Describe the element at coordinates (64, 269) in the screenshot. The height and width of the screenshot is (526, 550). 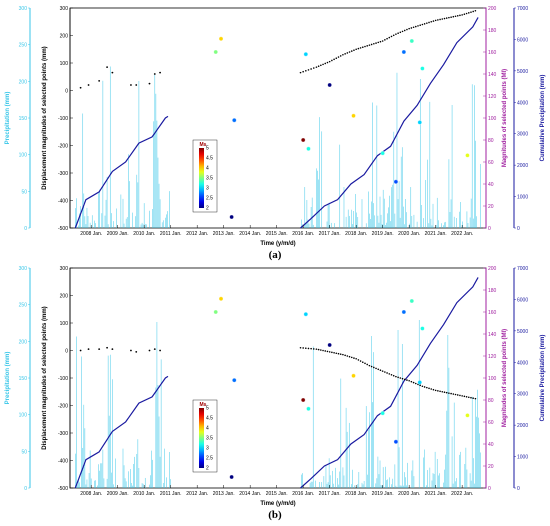
I see `p1-disp-tick-label: 300` at that location.